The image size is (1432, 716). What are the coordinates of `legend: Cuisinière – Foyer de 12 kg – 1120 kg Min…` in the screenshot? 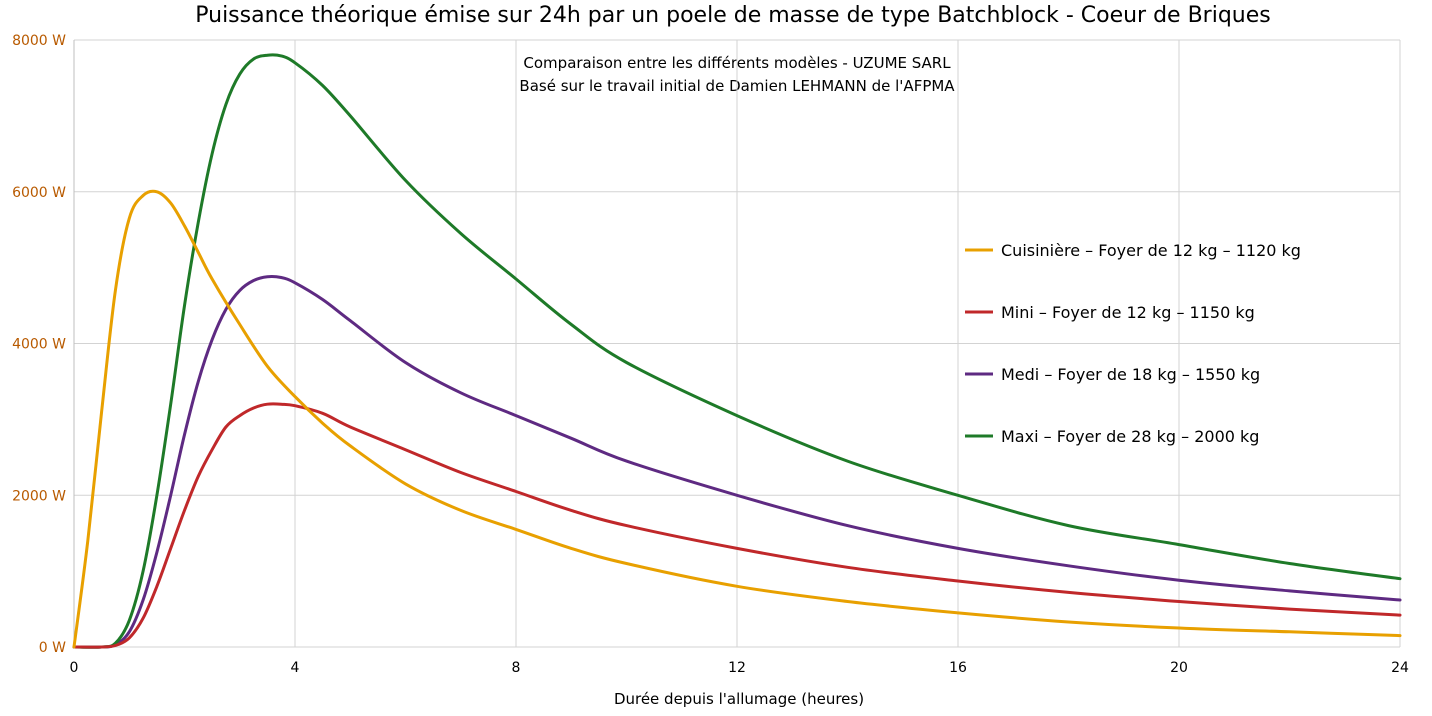 It's located at (1133, 343).